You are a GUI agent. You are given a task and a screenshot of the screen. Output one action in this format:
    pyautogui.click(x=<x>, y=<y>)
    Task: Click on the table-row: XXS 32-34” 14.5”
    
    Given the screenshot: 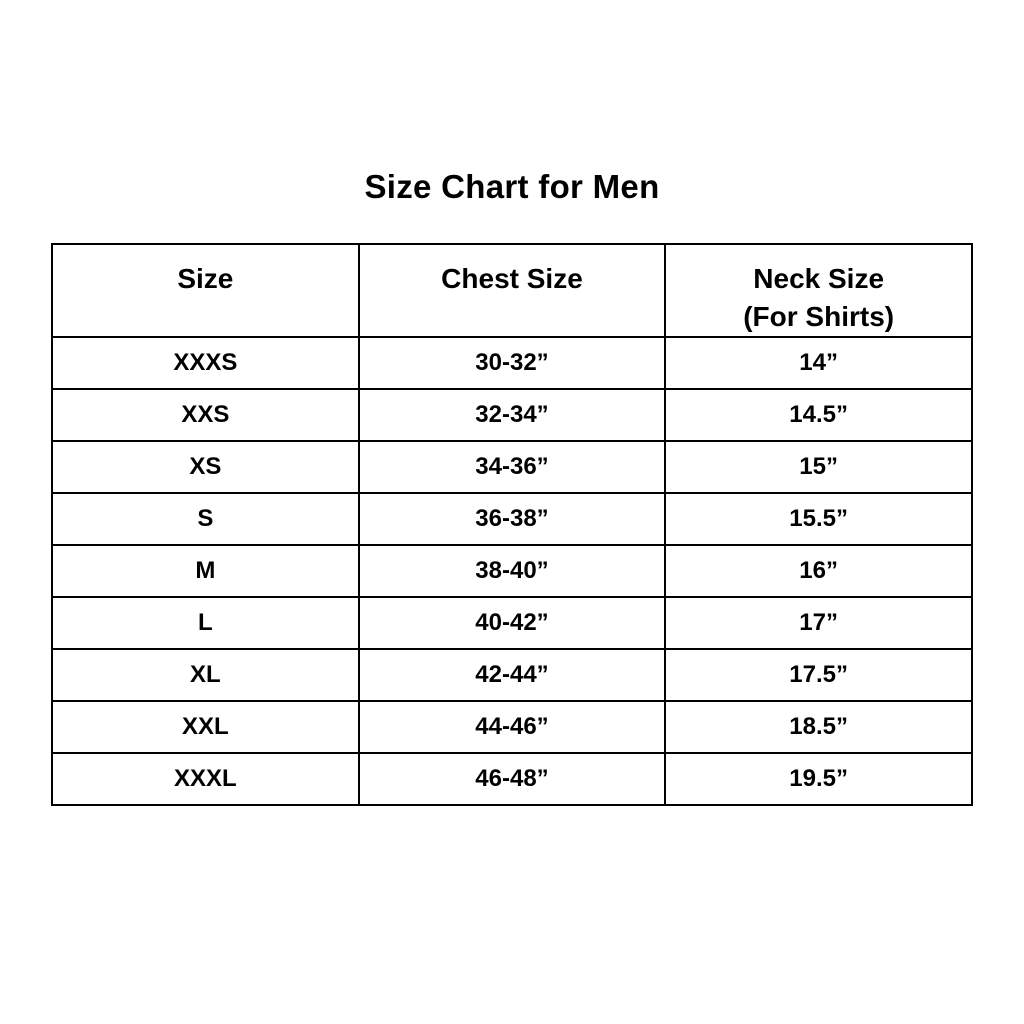 What is the action you would take?
    pyautogui.click(x=512, y=414)
    